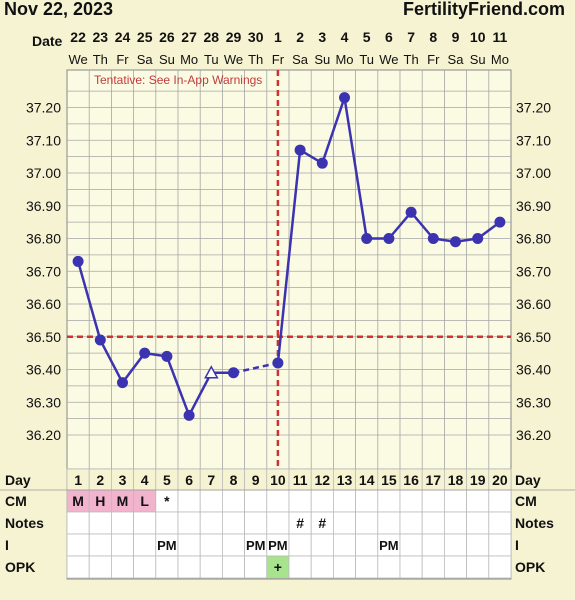 The width and height of the screenshot is (575, 600). Describe the element at coordinates (367, 37) in the screenshot. I see `x-tick-date: 5` at that location.